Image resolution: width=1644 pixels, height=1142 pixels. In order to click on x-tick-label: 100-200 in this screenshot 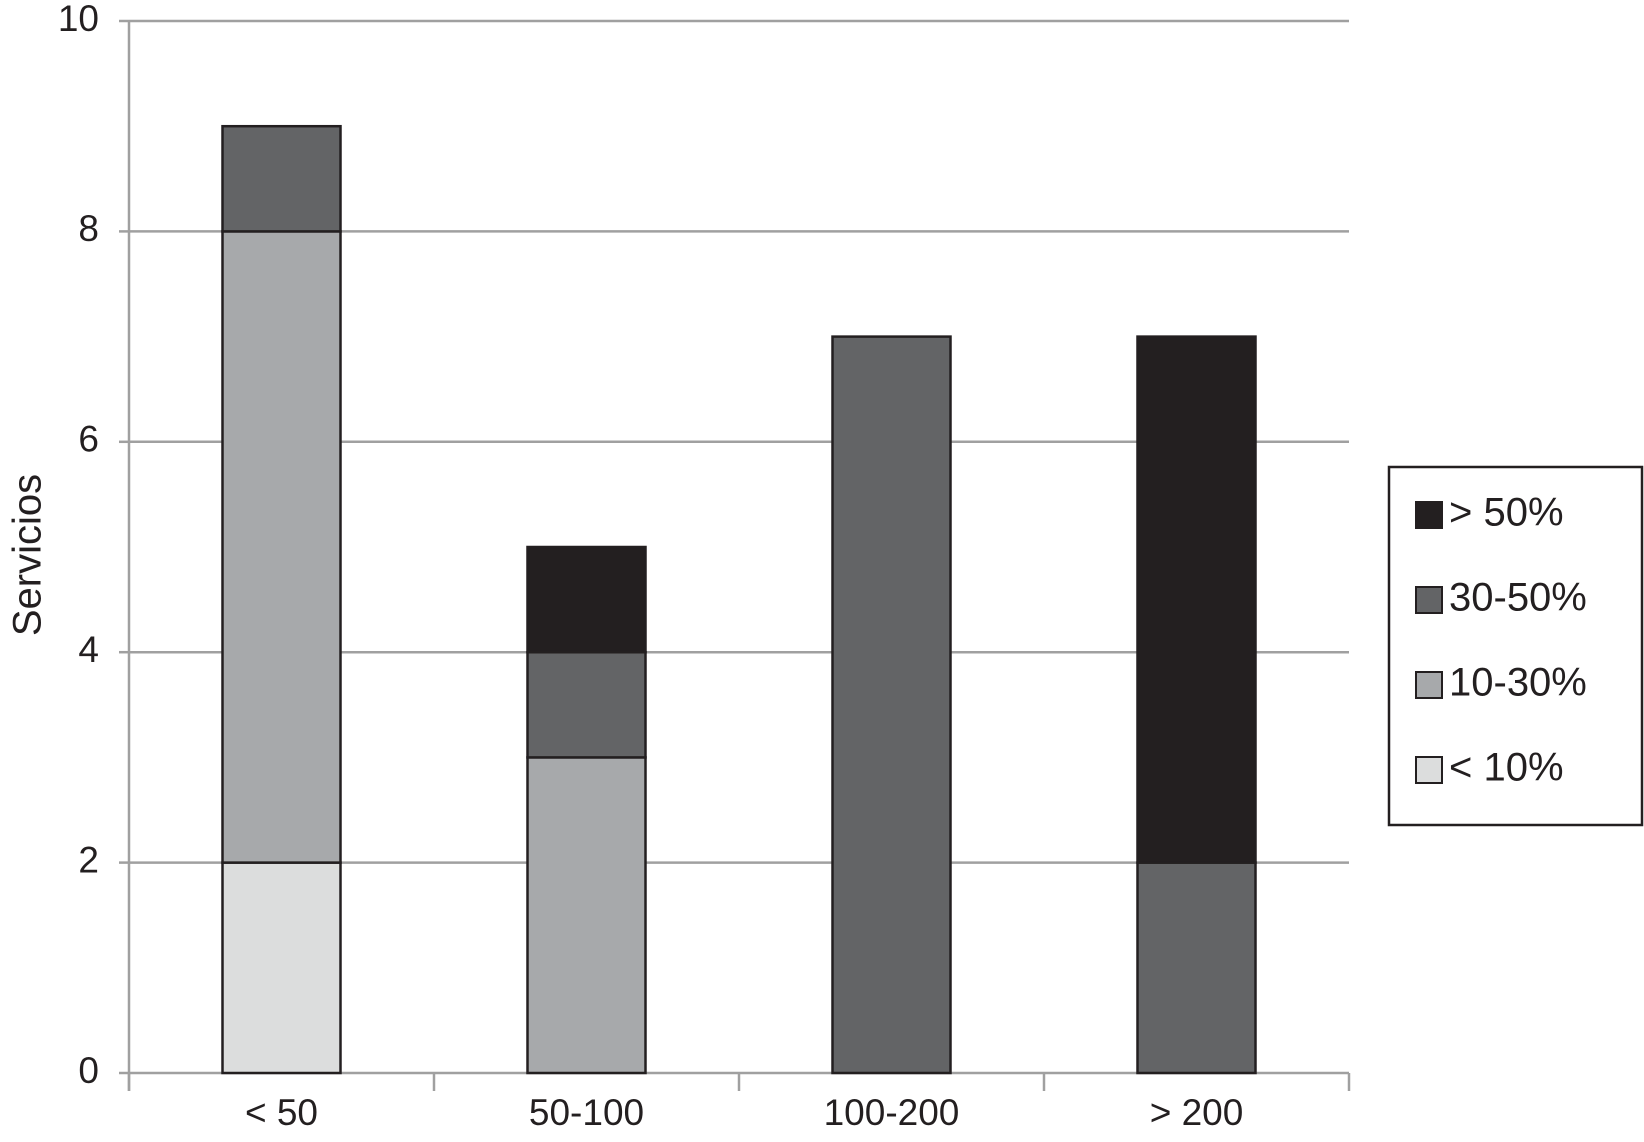, I will do `click(892, 1112)`.